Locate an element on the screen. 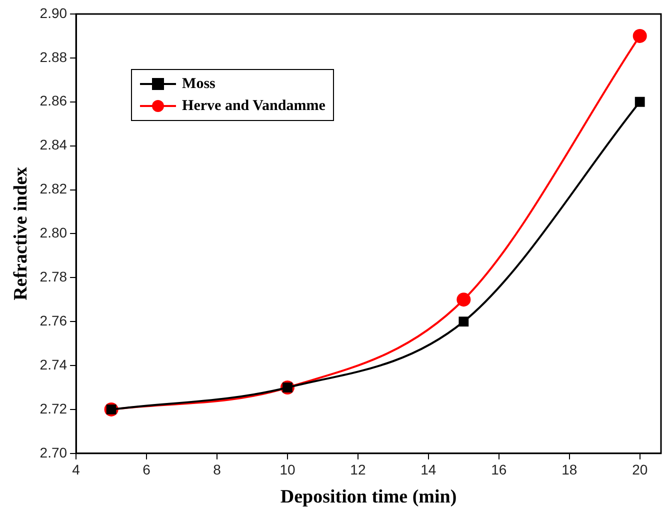 This screenshot has width=668, height=519. y-tick-label: 2.74 is located at coordinates (54, 364).